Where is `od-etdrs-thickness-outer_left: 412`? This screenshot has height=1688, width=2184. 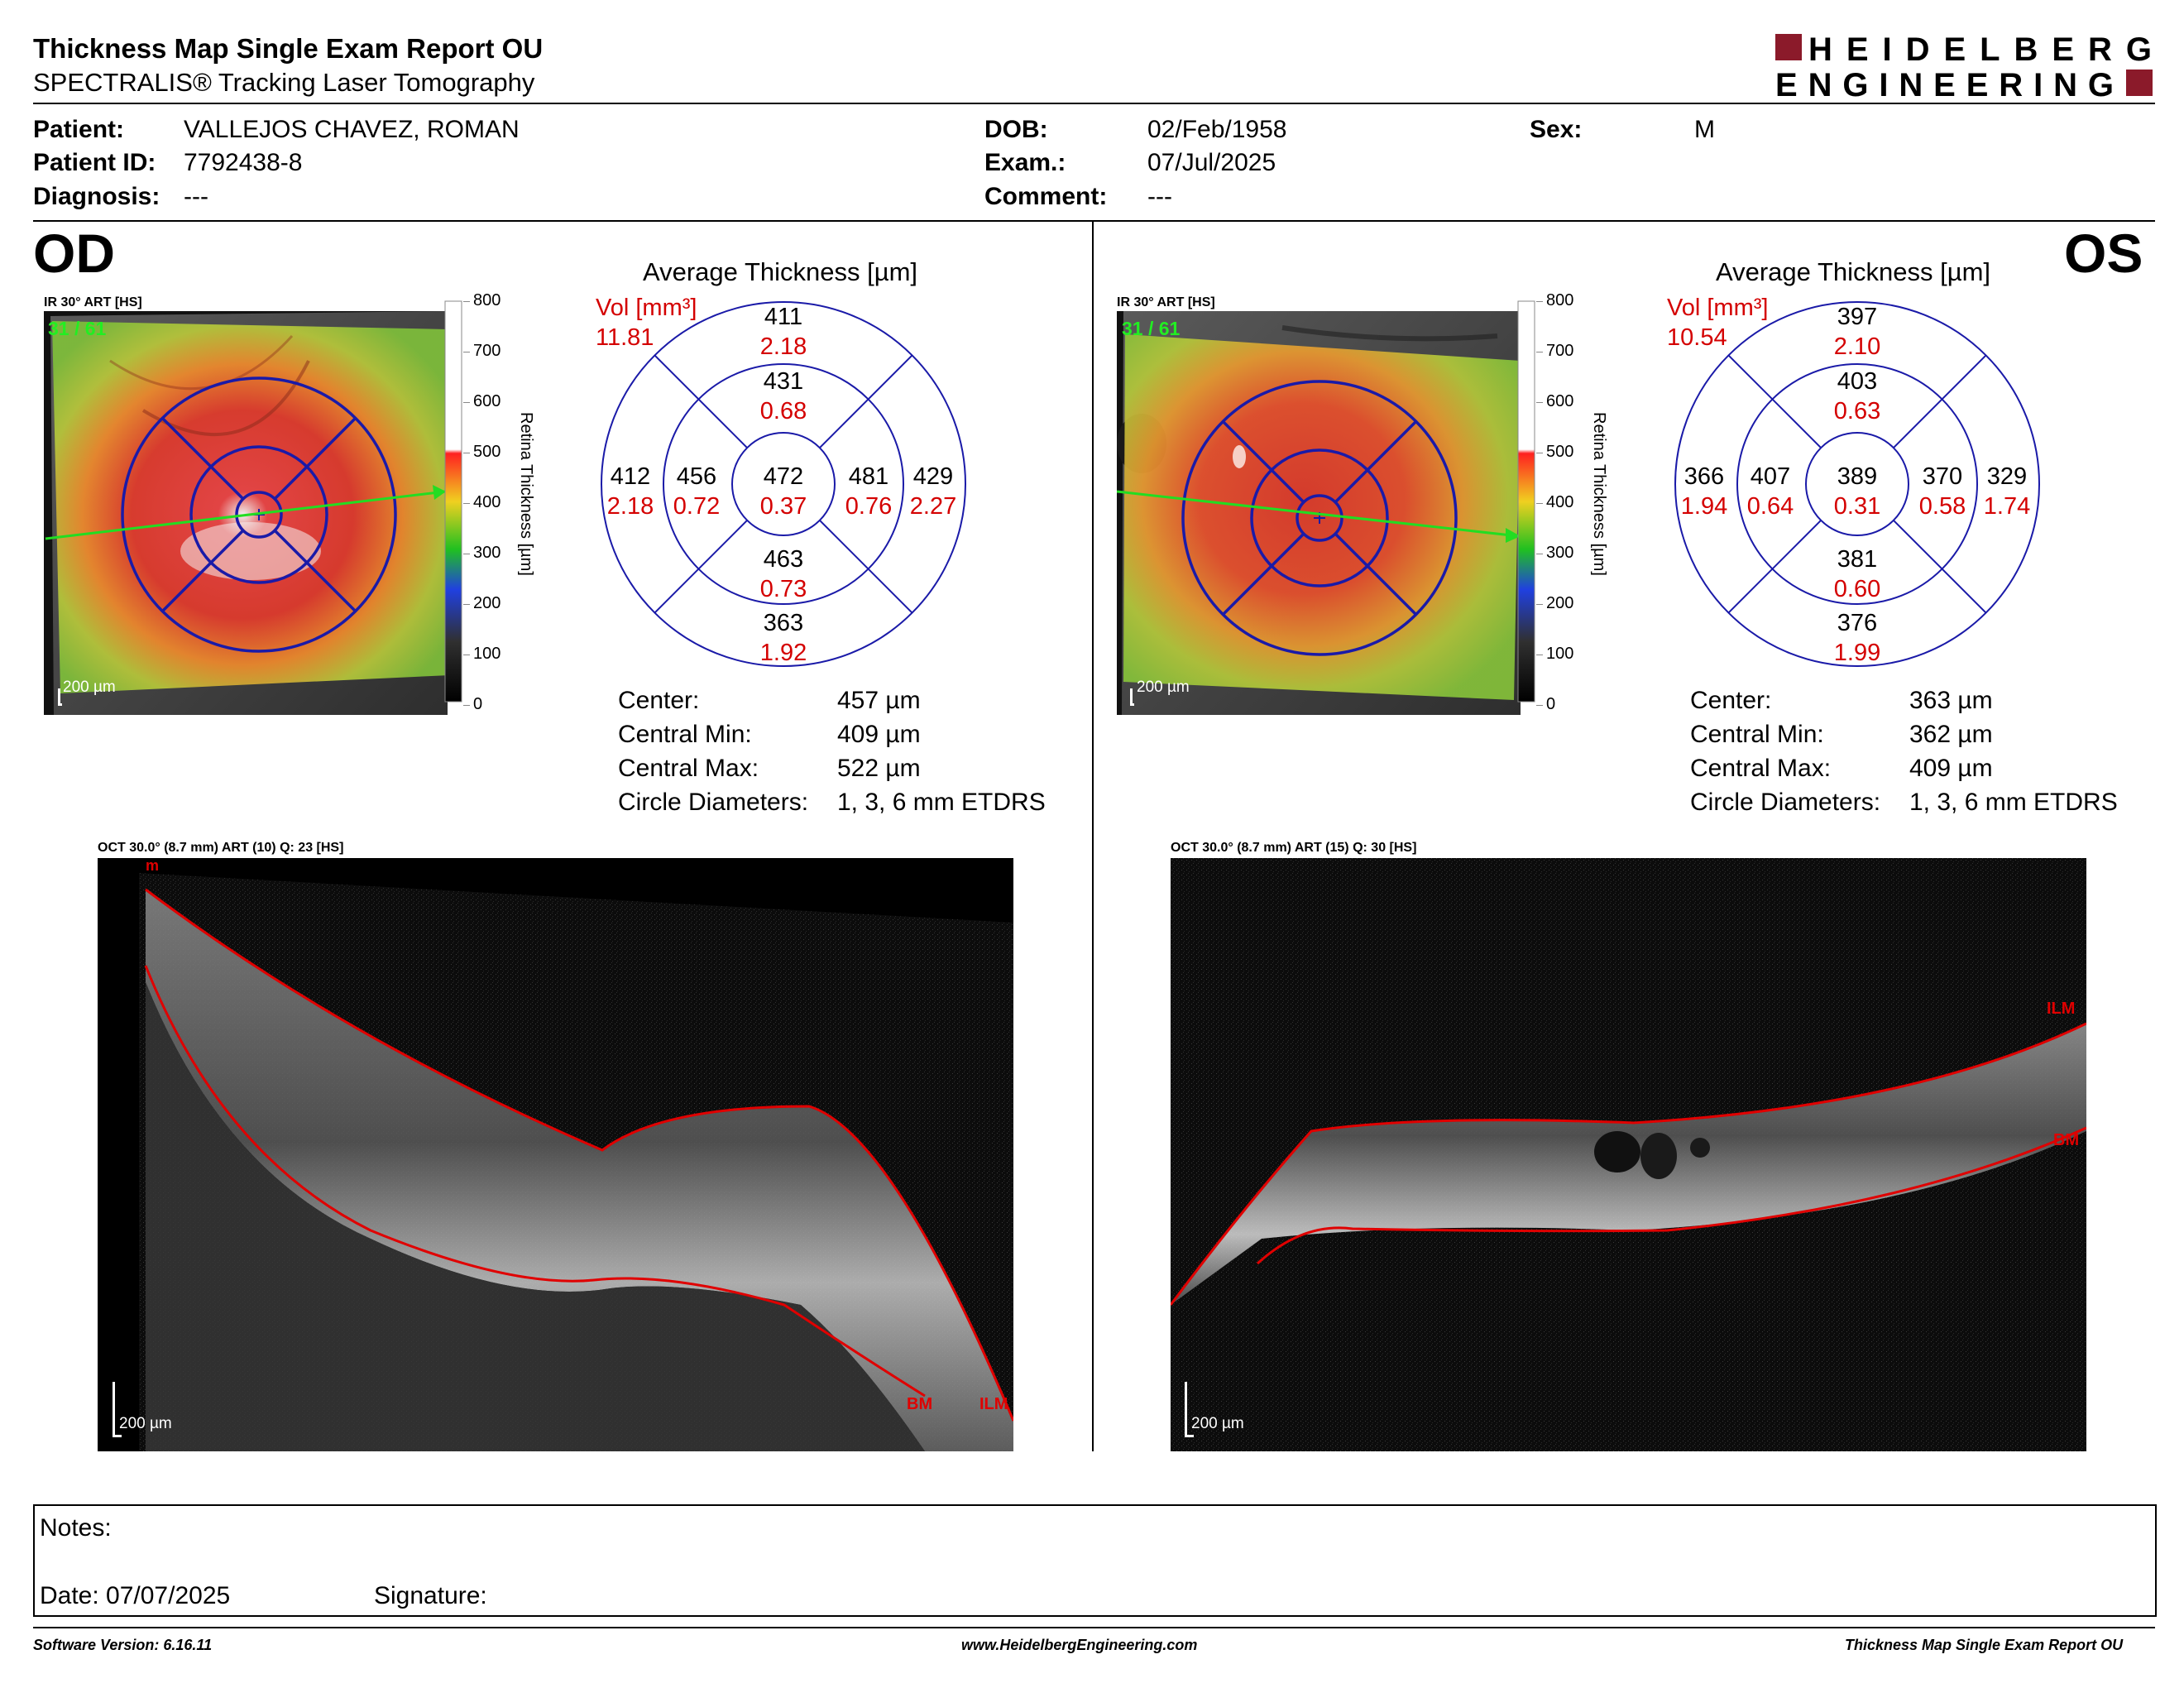 od-etdrs-thickness-outer_left: 412 is located at coordinates (630, 476).